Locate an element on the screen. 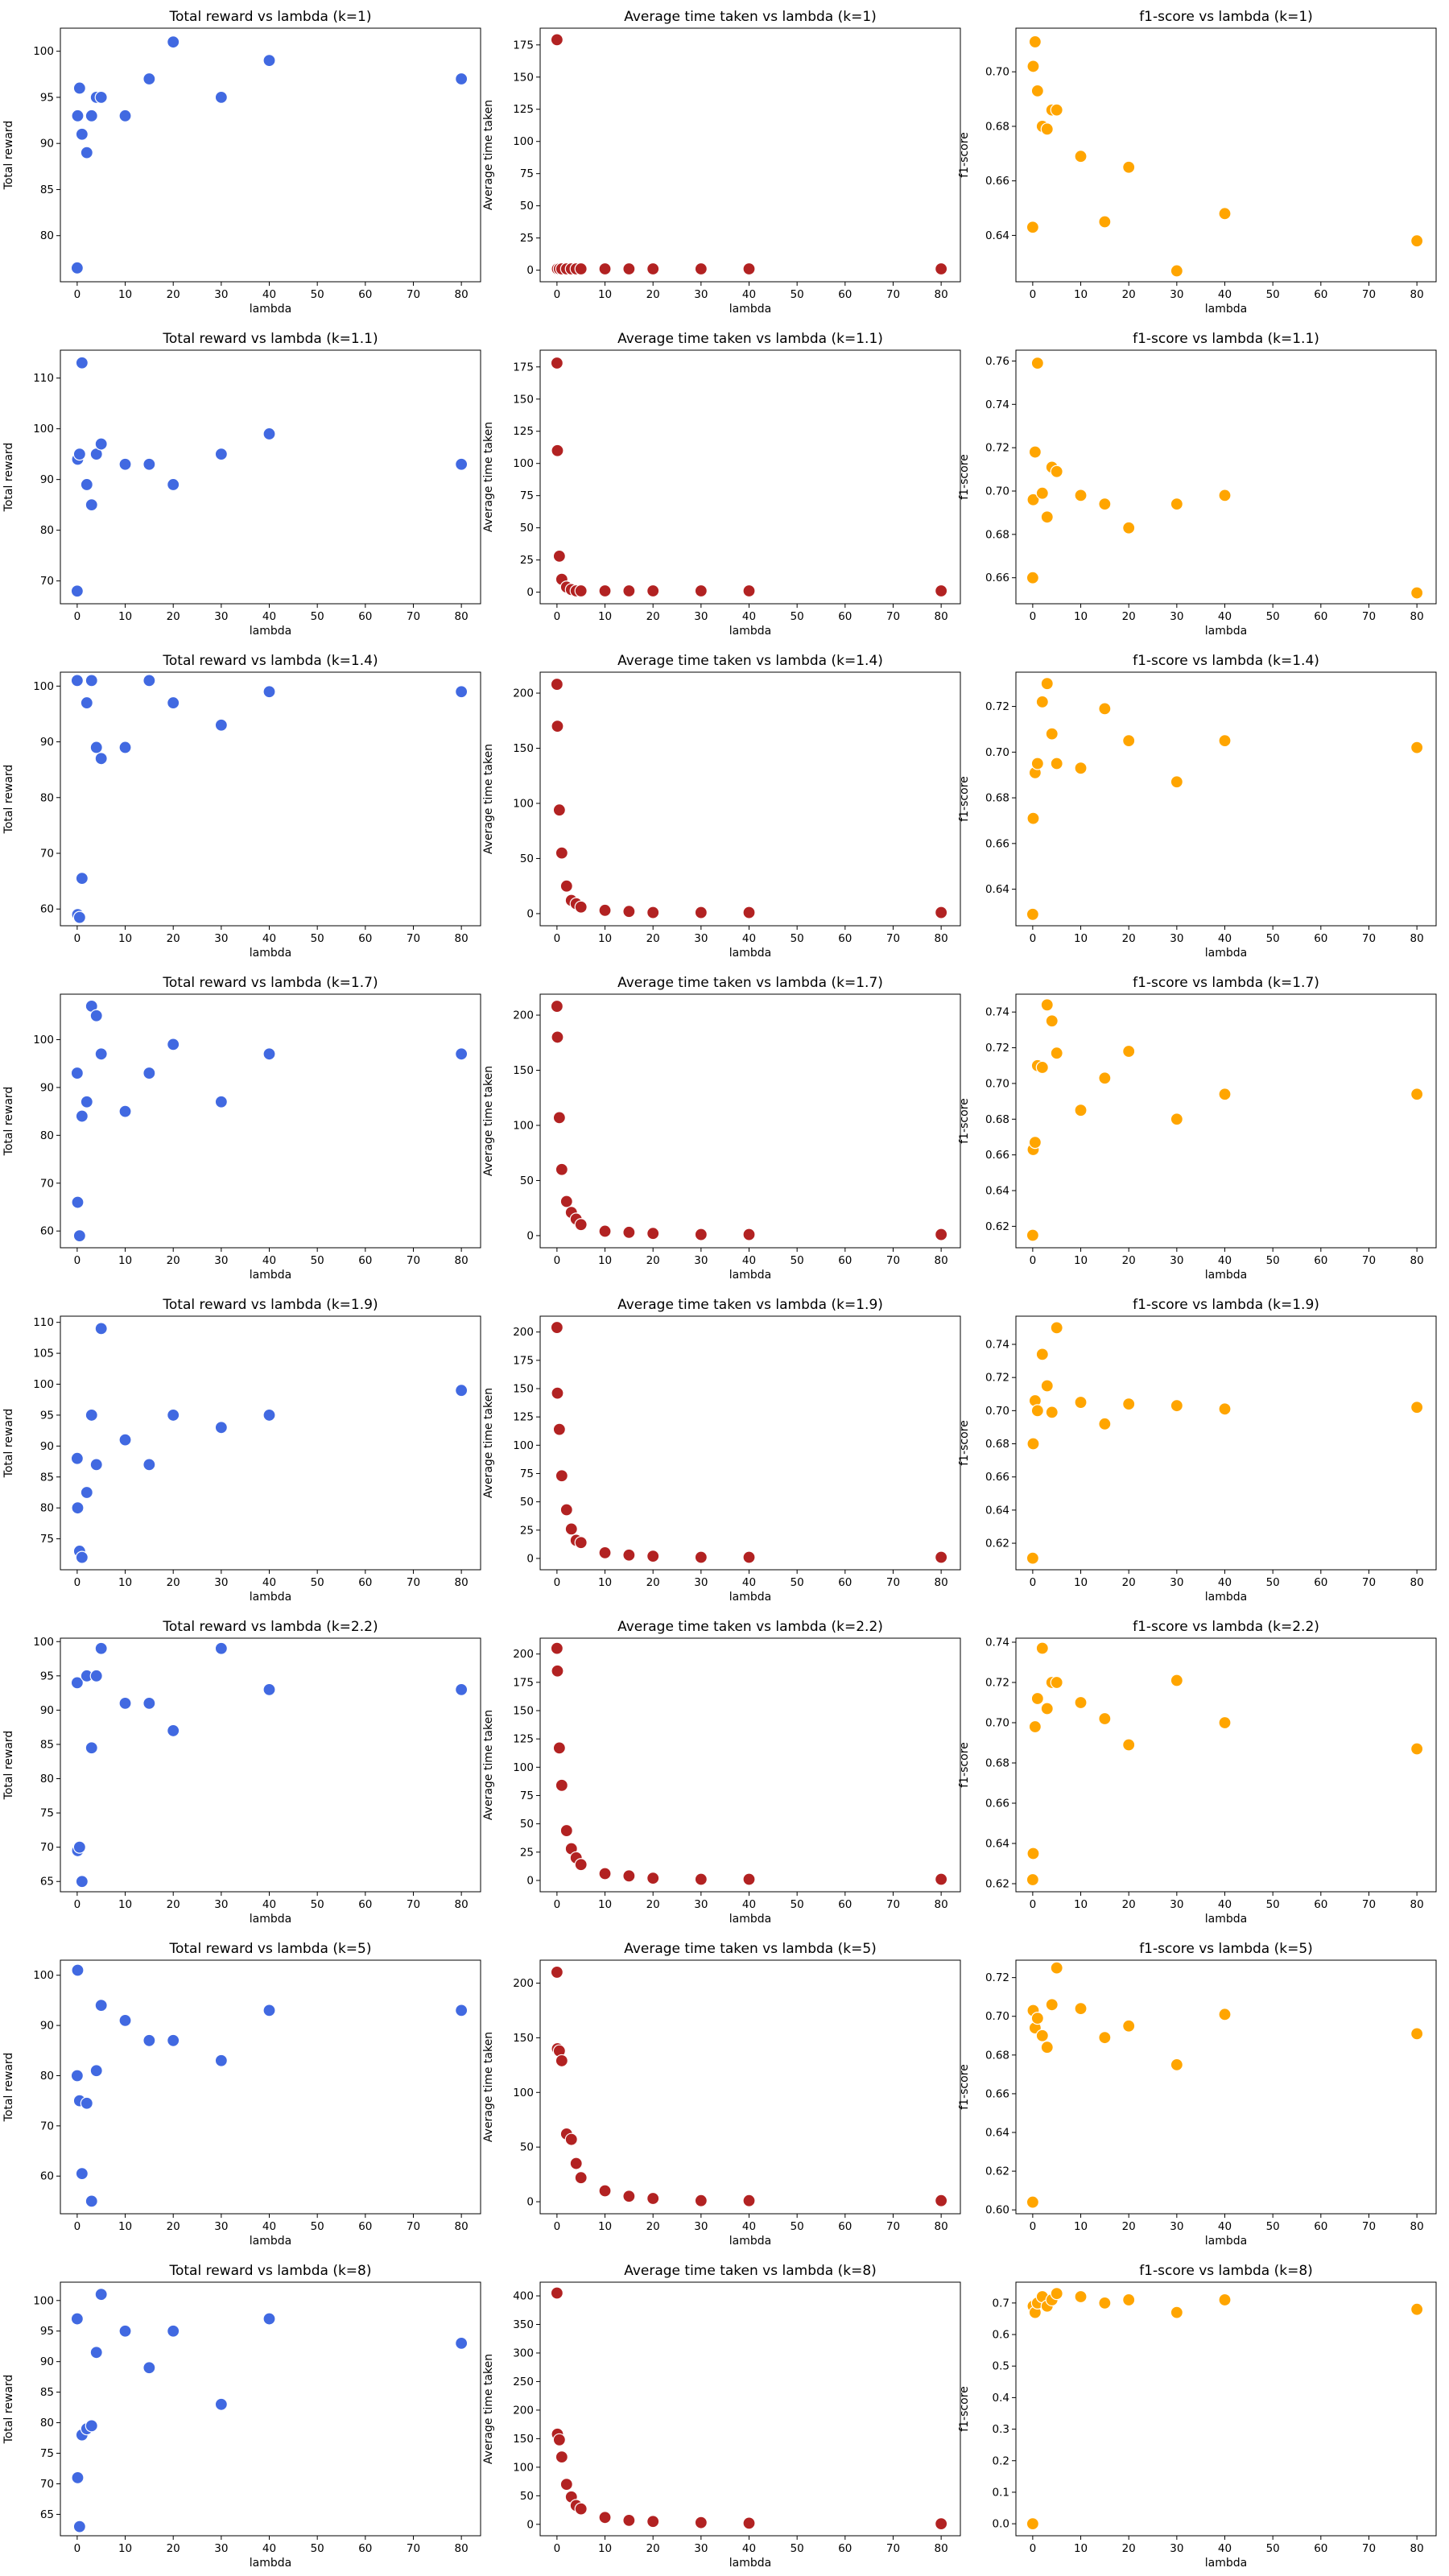 This screenshot has height=2576, width=1449. chart-title: Total reward vs lambda (k=1.4) is located at coordinates (270, 661).